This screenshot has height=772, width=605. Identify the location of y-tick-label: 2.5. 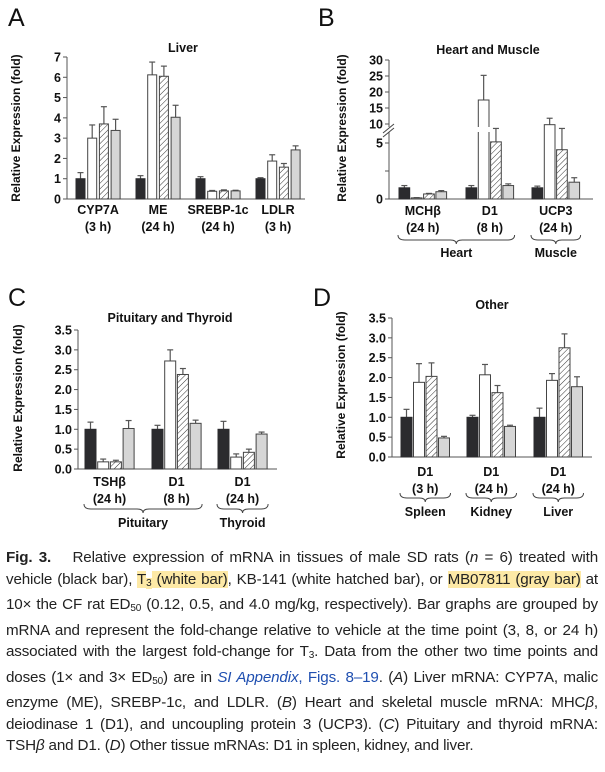
(63, 370).